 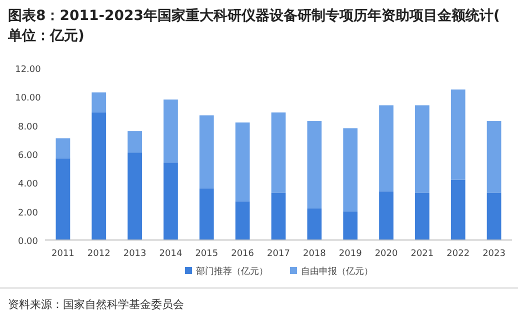 What do you see at coordinates (28, 185) in the screenshot?
I see `y-tick-label: 4.00` at bounding box center [28, 185].